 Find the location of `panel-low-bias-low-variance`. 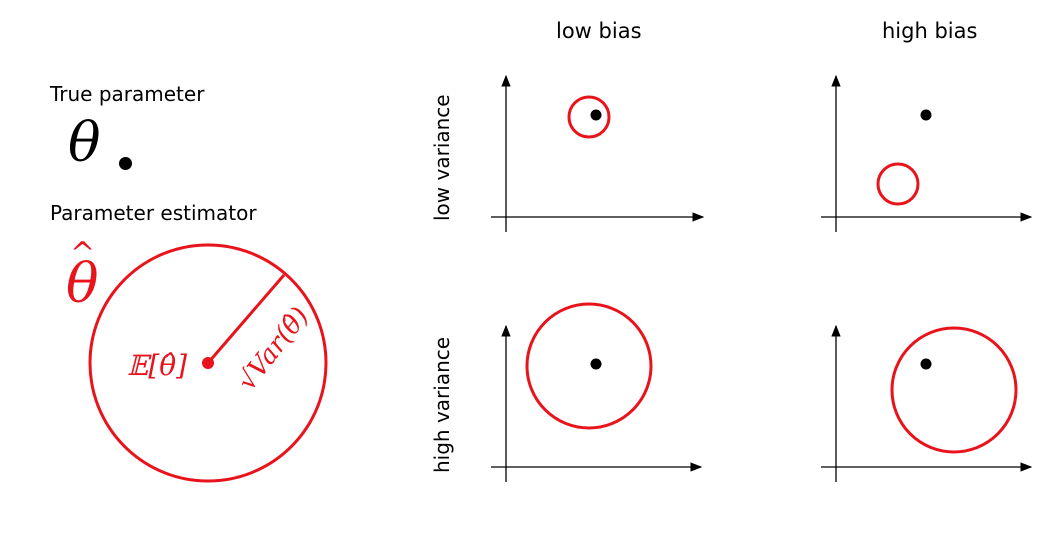

panel-low-bias-low-variance is located at coordinates (598, 153).